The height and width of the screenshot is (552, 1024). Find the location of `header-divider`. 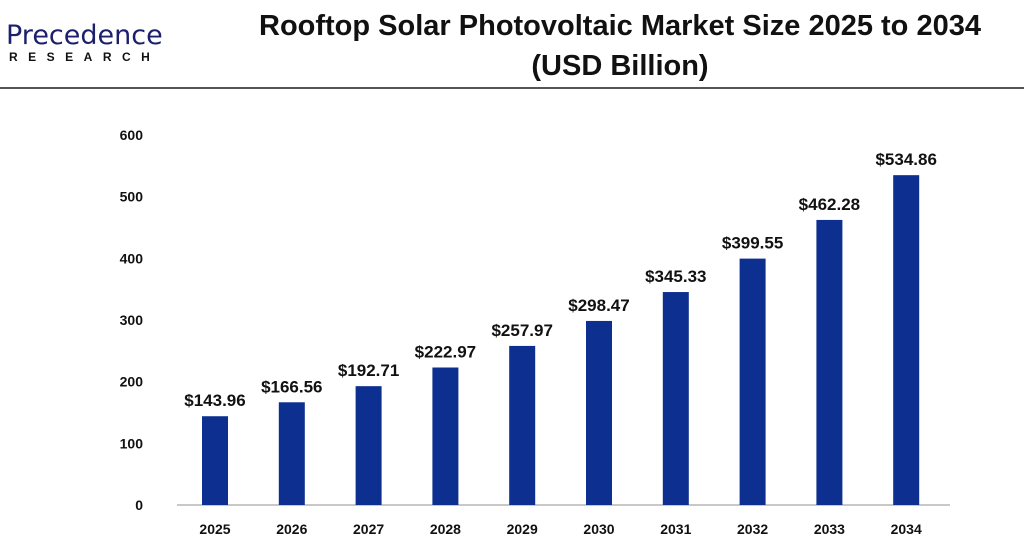

header-divider is located at coordinates (512, 88).